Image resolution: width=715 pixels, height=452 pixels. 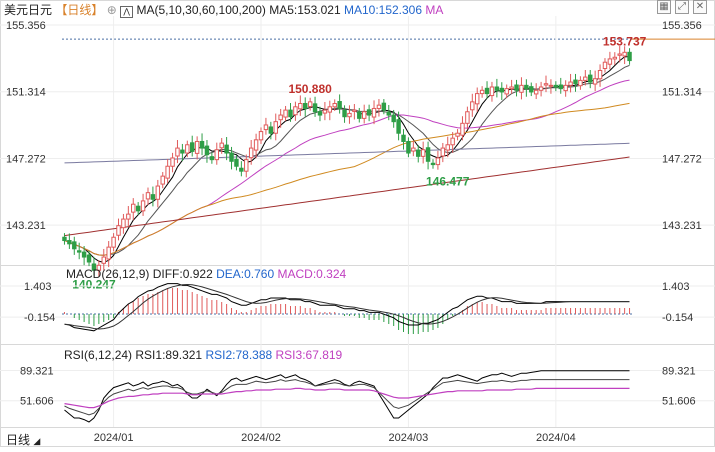 I want to click on annotation-low1: 140.247, so click(x=94, y=284).